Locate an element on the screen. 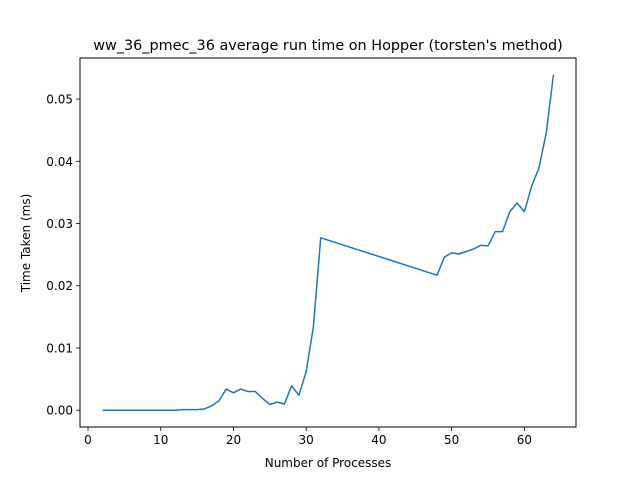  y-tick-label: 0.01 is located at coordinates (59, 348).